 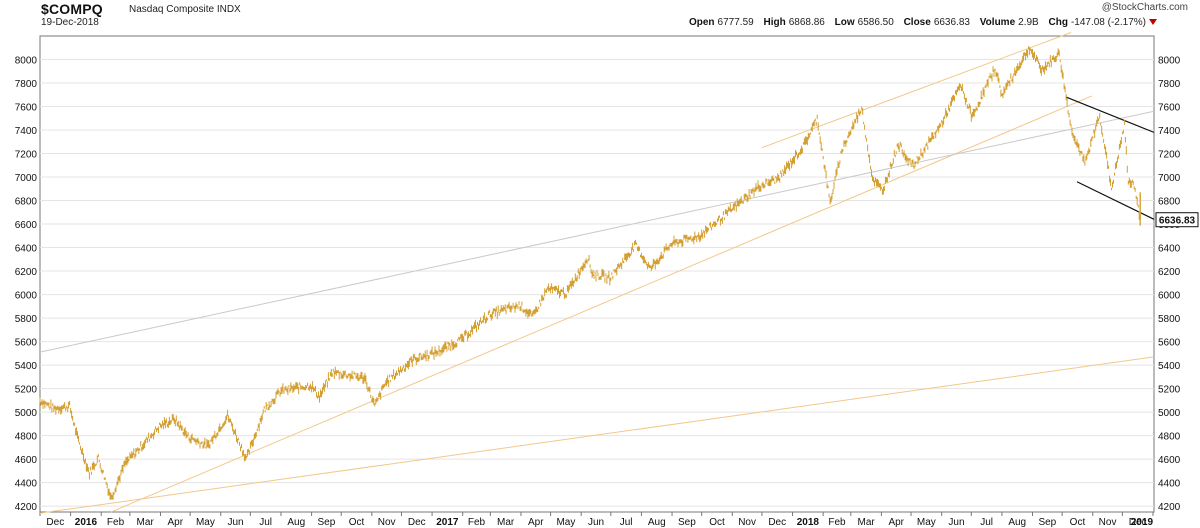 What do you see at coordinates (1169, 413) in the screenshot?
I see `y-tick-label-right: 5000` at bounding box center [1169, 413].